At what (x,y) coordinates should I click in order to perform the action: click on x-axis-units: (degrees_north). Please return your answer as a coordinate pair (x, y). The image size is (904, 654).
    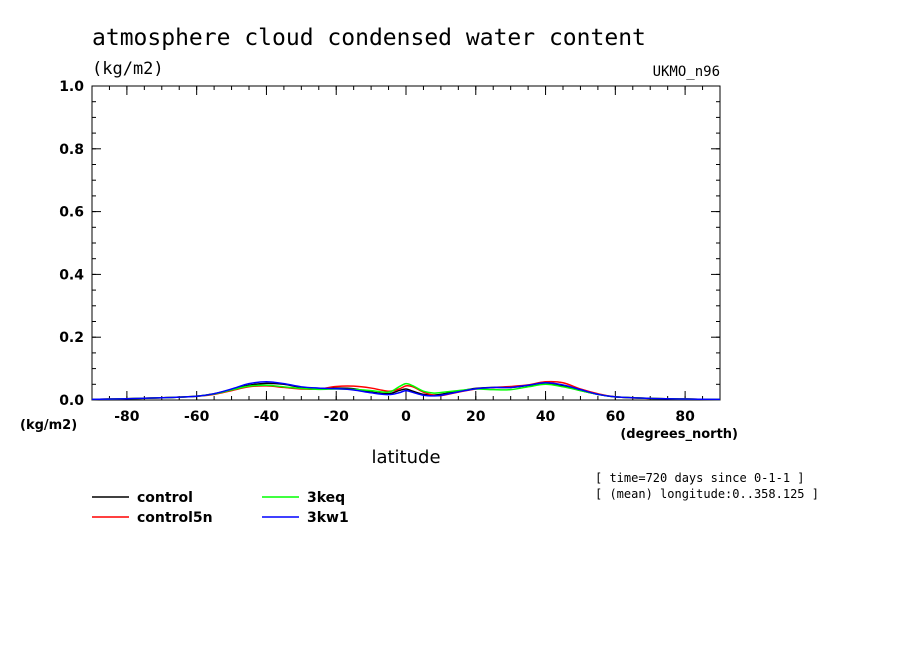
    Looking at the image, I should click on (679, 434).